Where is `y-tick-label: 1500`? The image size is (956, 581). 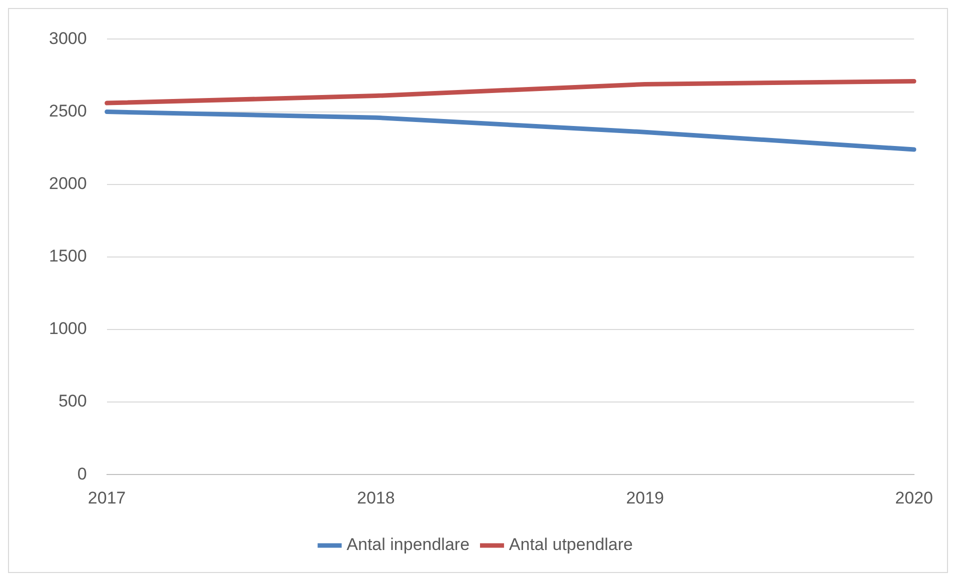
y-tick-label: 1500 is located at coordinates (67, 256).